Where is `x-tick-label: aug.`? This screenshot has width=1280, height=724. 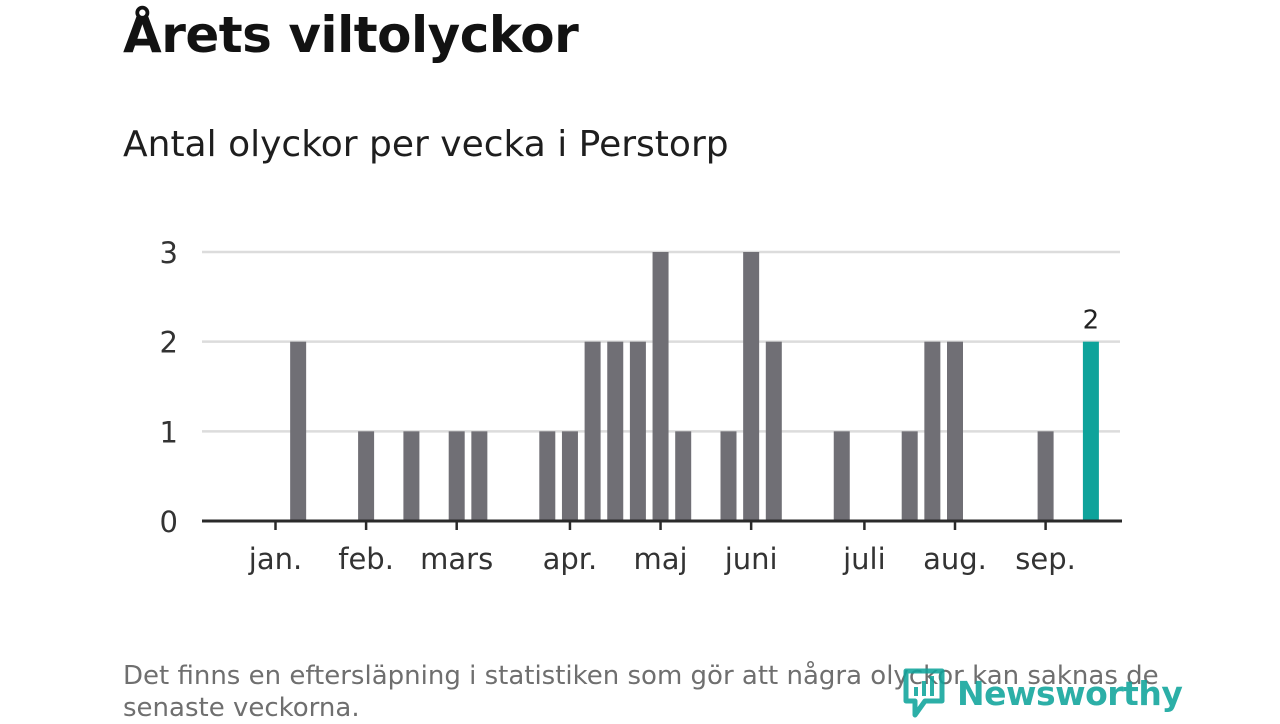
x-tick-label: aug. is located at coordinates (955, 559).